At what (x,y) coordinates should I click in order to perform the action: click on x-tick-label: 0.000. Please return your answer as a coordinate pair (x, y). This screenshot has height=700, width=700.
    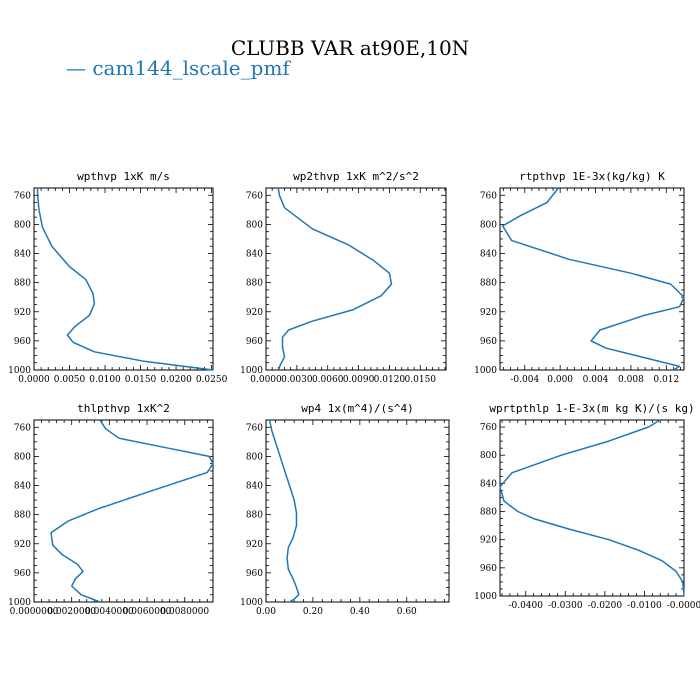
    Looking at the image, I should click on (560, 380).